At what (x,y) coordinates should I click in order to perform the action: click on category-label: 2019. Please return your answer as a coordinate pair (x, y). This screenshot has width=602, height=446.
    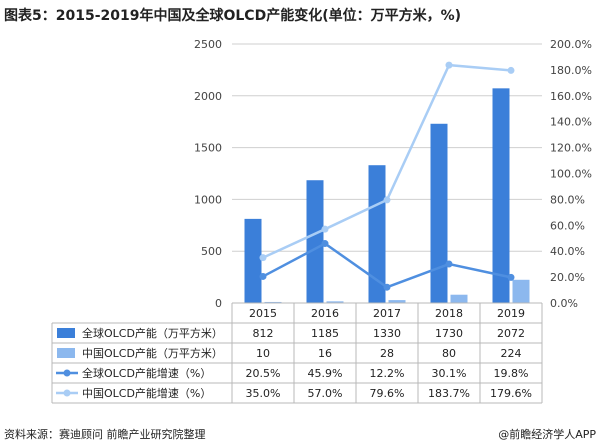
    Looking at the image, I should click on (511, 313).